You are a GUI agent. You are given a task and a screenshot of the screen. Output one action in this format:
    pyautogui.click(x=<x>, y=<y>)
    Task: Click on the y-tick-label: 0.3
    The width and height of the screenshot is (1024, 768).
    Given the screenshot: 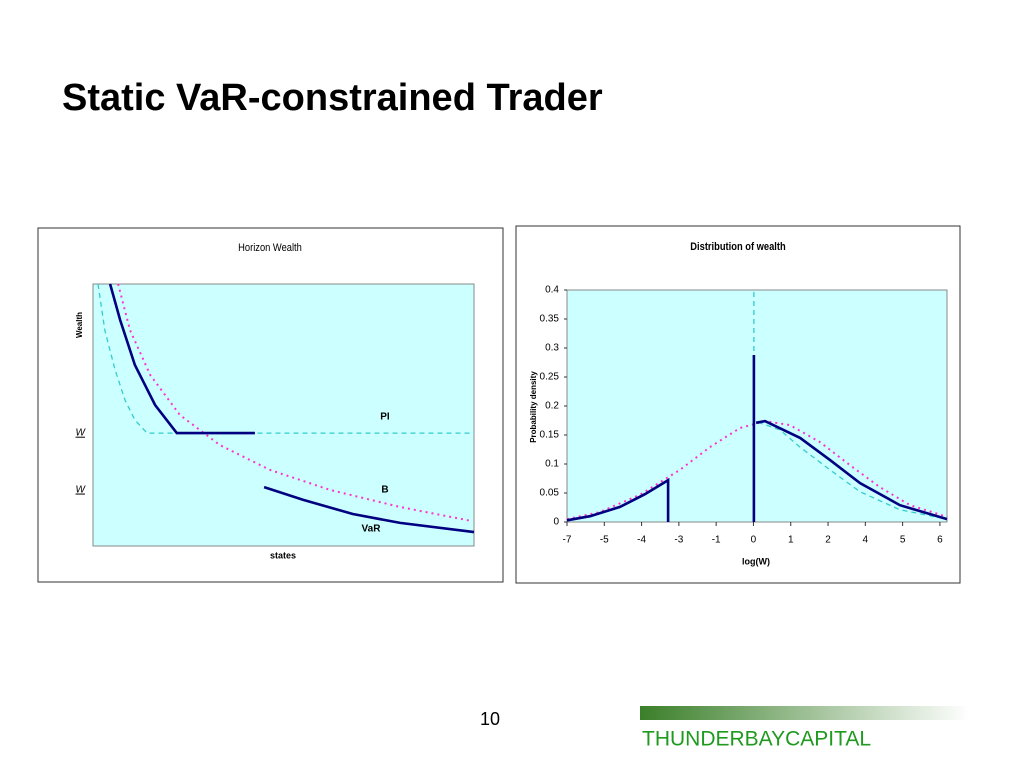 What is the action you would take?
    pyautogui.click(x=552, y=348)
    